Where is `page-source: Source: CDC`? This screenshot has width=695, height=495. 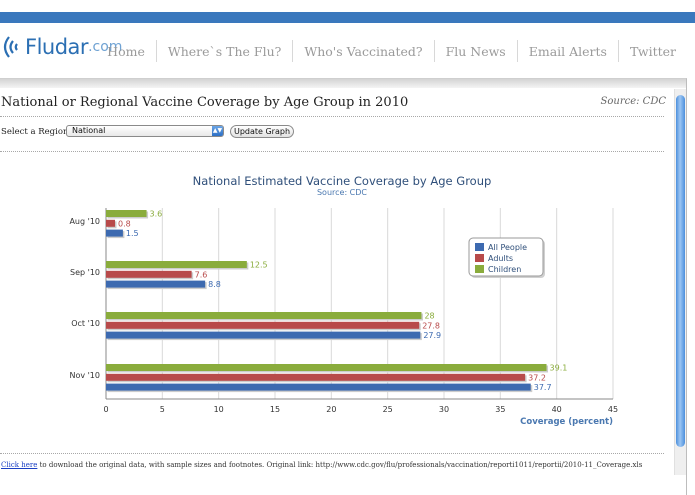
page-source: Source: CDC is located at coordinates (633, 101).